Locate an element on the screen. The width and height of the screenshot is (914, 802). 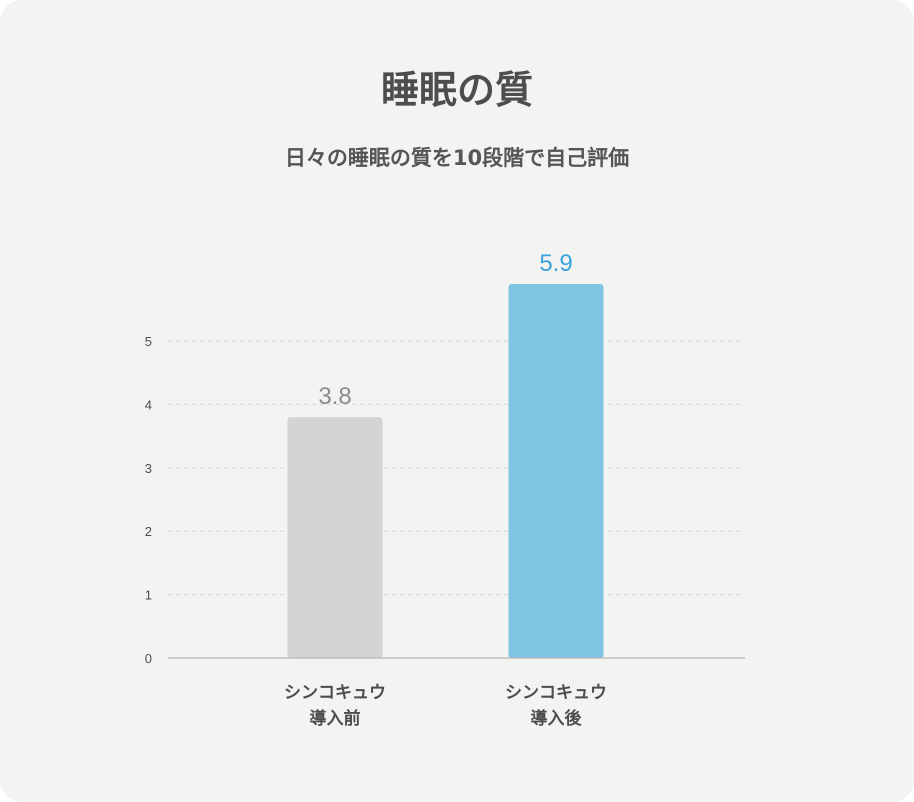
category-label-before-line2: 導入前 is located at coordinates (335, 719).